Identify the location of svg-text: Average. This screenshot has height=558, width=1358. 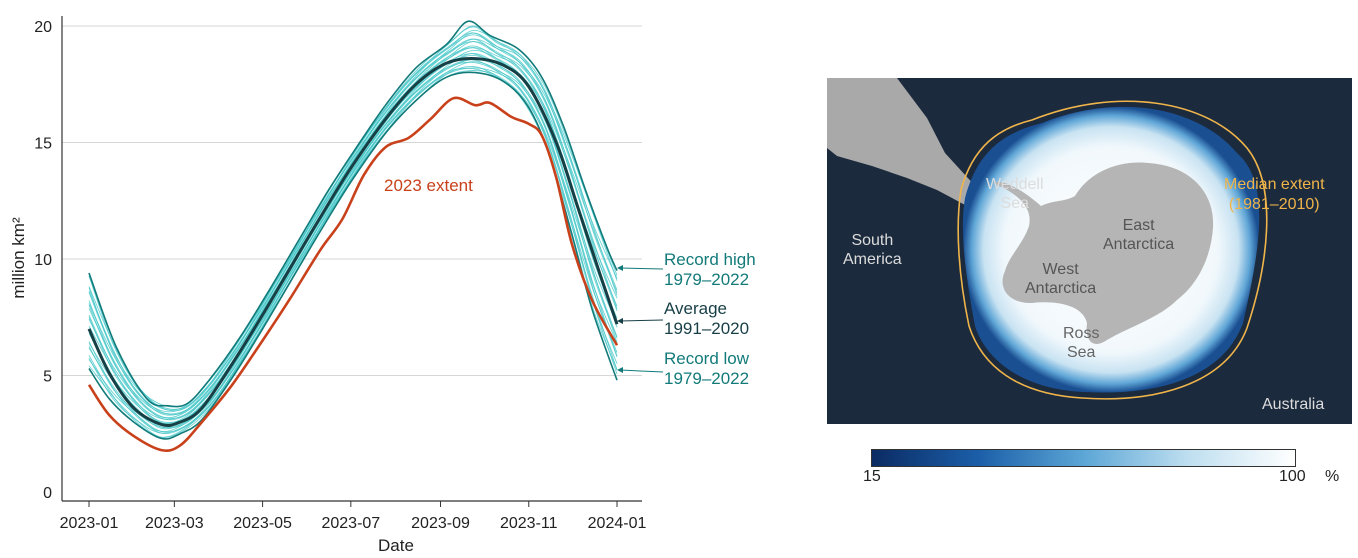
(695, 308).